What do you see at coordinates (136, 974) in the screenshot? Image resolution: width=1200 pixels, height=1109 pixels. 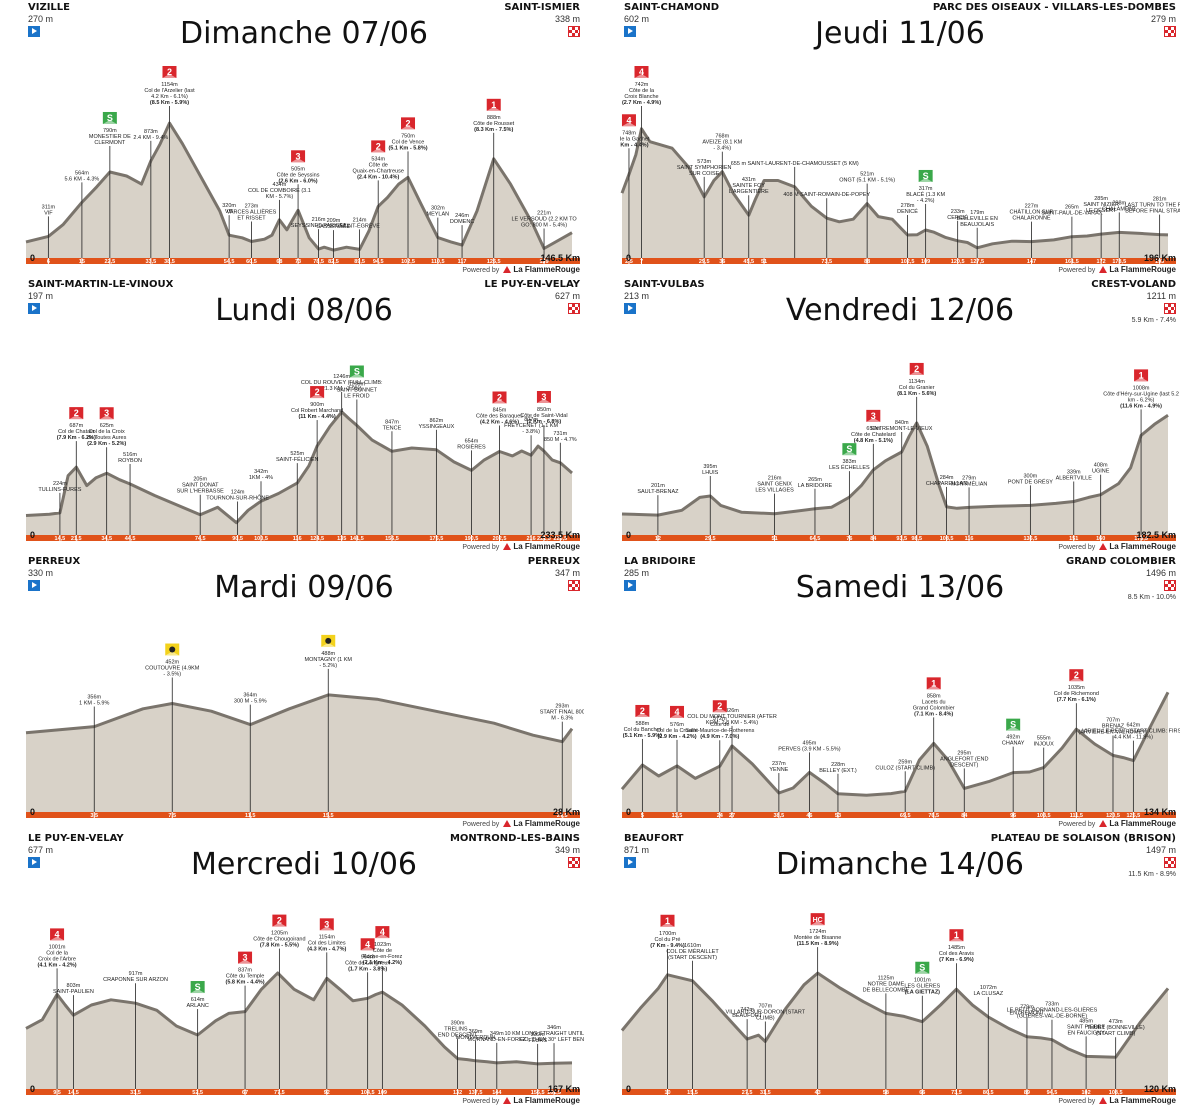 I see `waypoint-label: 917m` at bounding box center [136, 974].